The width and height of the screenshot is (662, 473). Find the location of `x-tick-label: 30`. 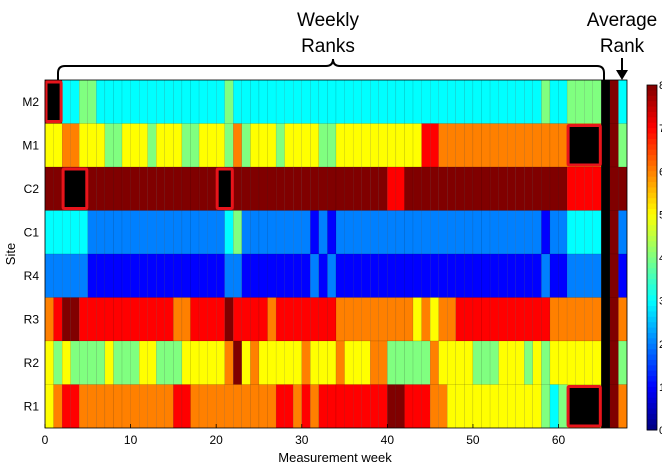

x-tick-label: 30 is located at coordinates (302, 440).